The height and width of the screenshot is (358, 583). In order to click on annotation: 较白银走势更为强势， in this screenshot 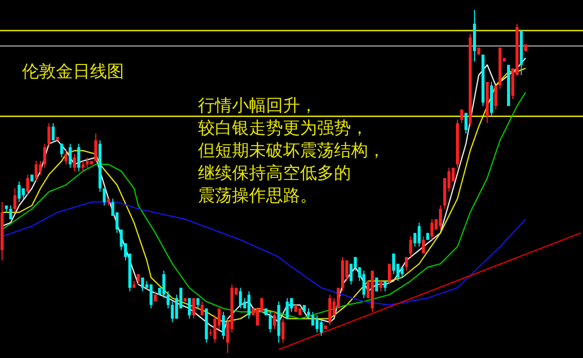, I will do `click(283, 128)`.